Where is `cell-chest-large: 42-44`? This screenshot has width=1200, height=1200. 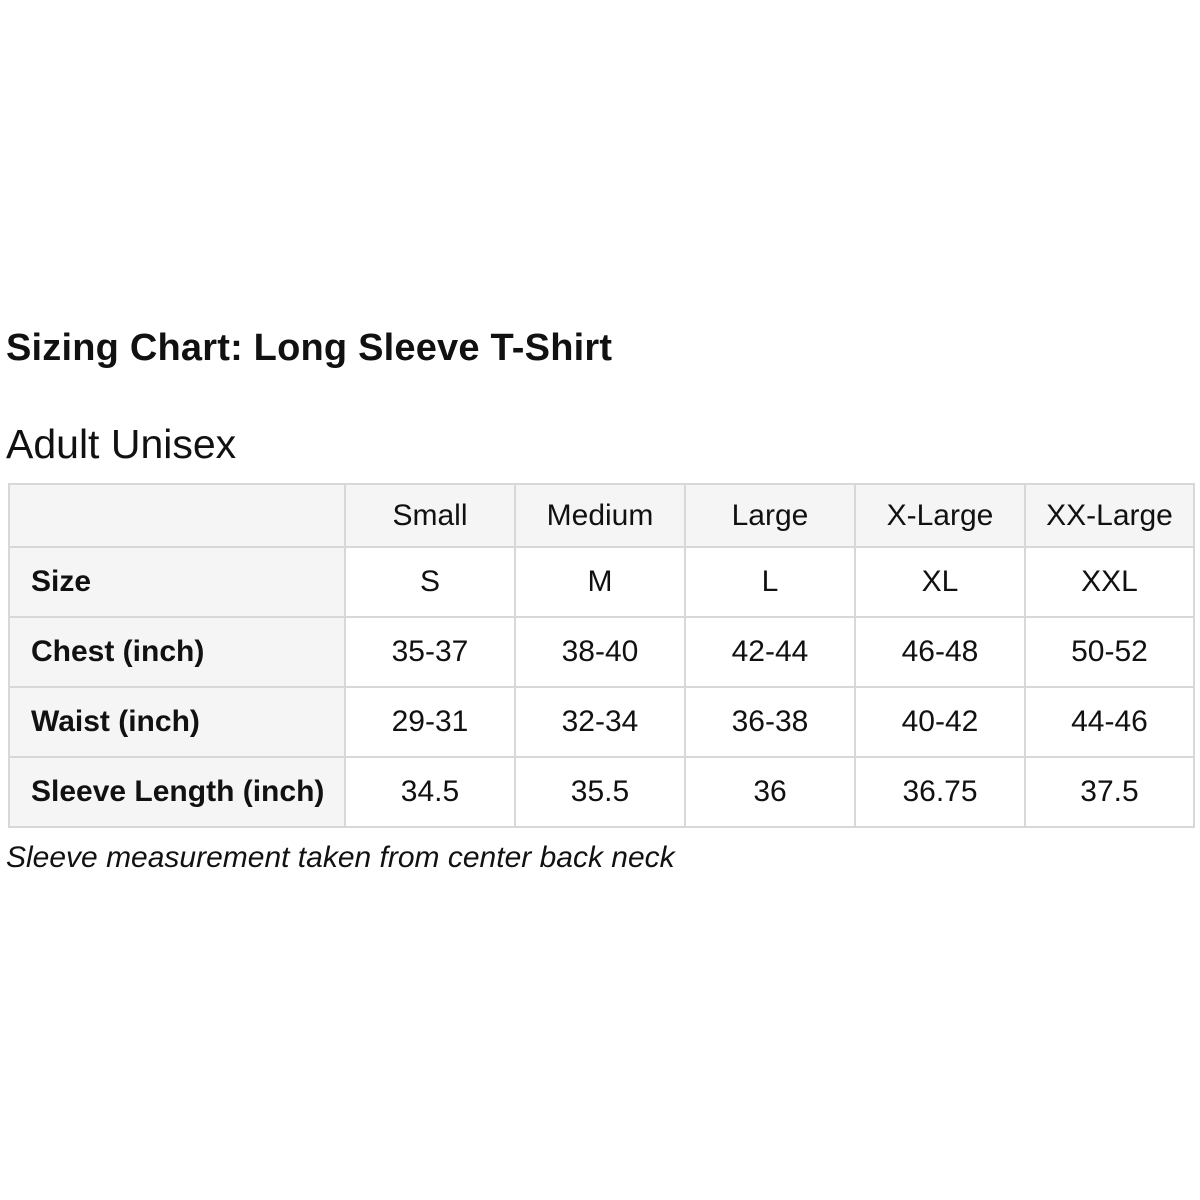 cell-chest-large: 42-44 is located at coordinates (770, 652).